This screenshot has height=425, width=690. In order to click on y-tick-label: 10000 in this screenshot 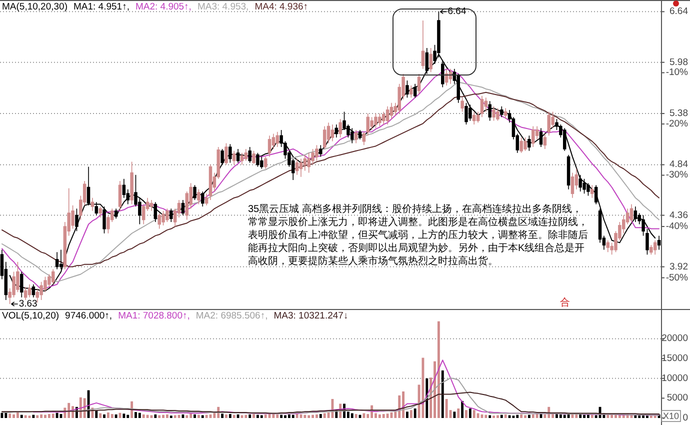, I will do `click(675, 378)`.